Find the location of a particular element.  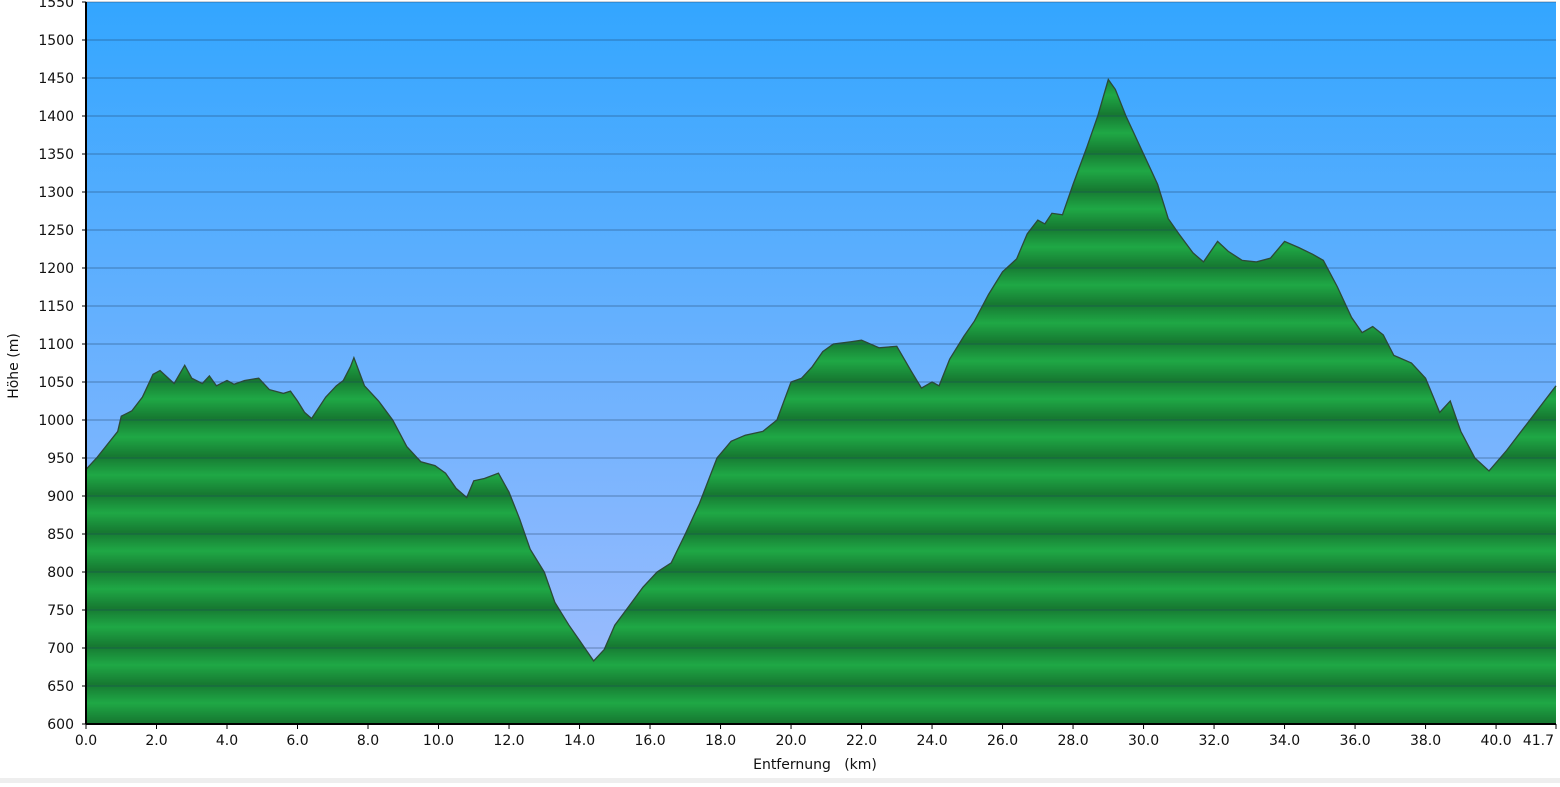

y-tick-label: 1200 is located at coordinates (56, 269).